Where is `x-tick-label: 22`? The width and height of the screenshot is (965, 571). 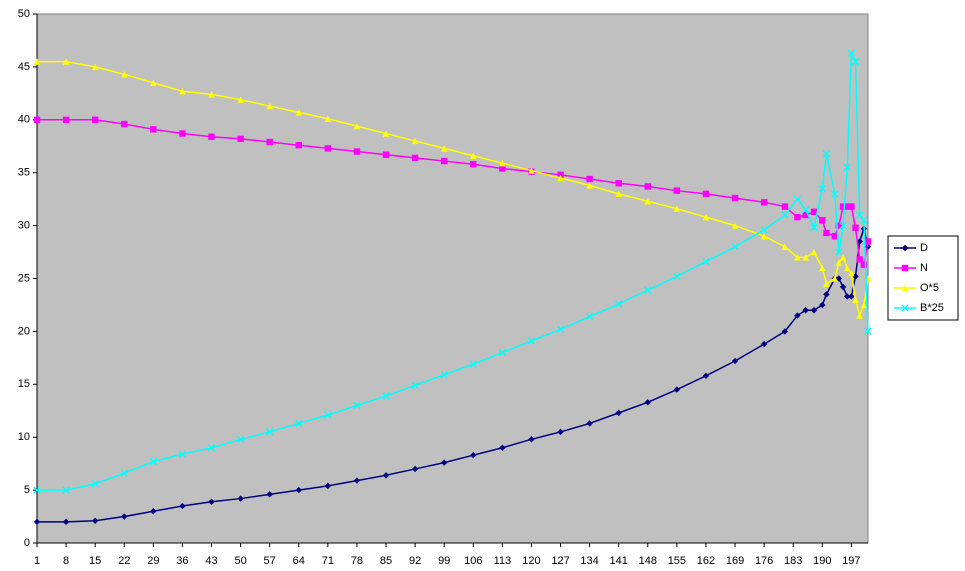 x-tick-label: 22 is located at coordinates (124, 561).